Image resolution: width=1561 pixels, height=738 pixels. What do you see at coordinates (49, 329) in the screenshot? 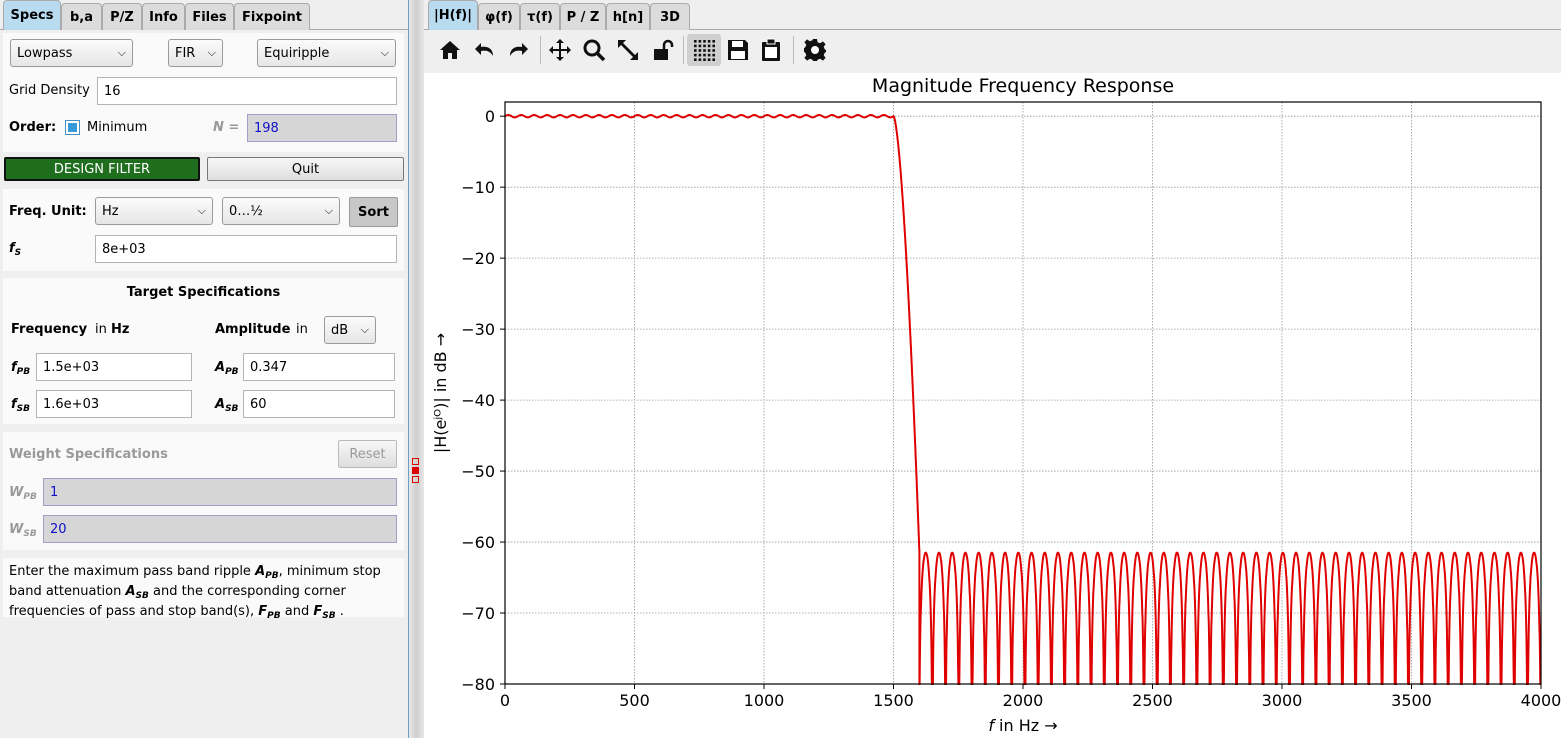
I see `frequency-label: Frequency` at bounding box center [49, 329].